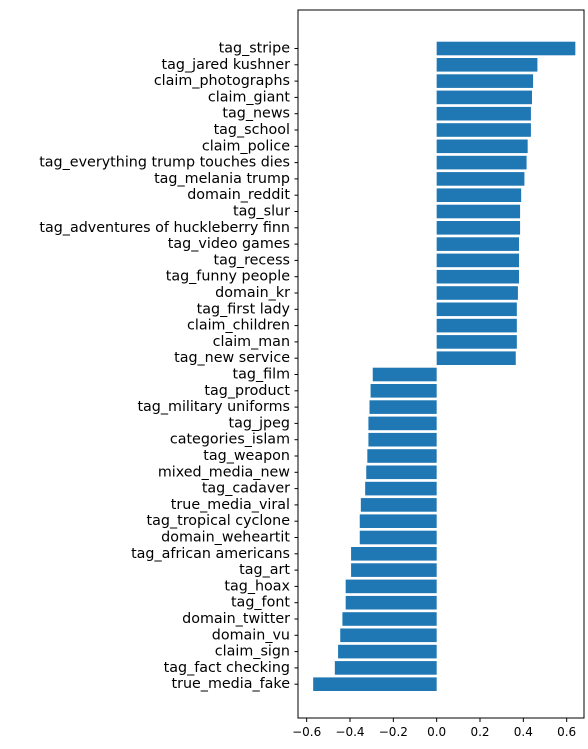 This screenshot has height=749, width=588. I want to click on category-label: claim_sign, so click(252, 652).